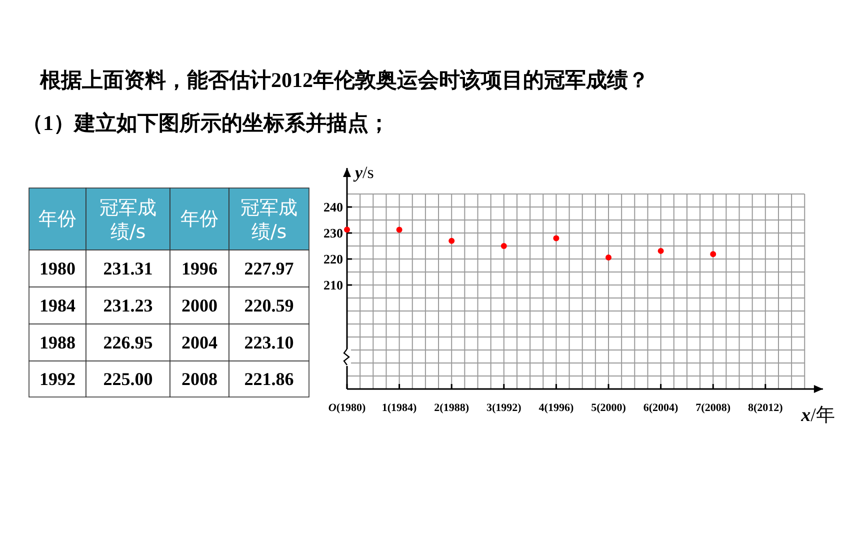  Describe the element at coordinates (400, 408) in the screenshot. I see `x-tick-label: 1(1984)` at that location.